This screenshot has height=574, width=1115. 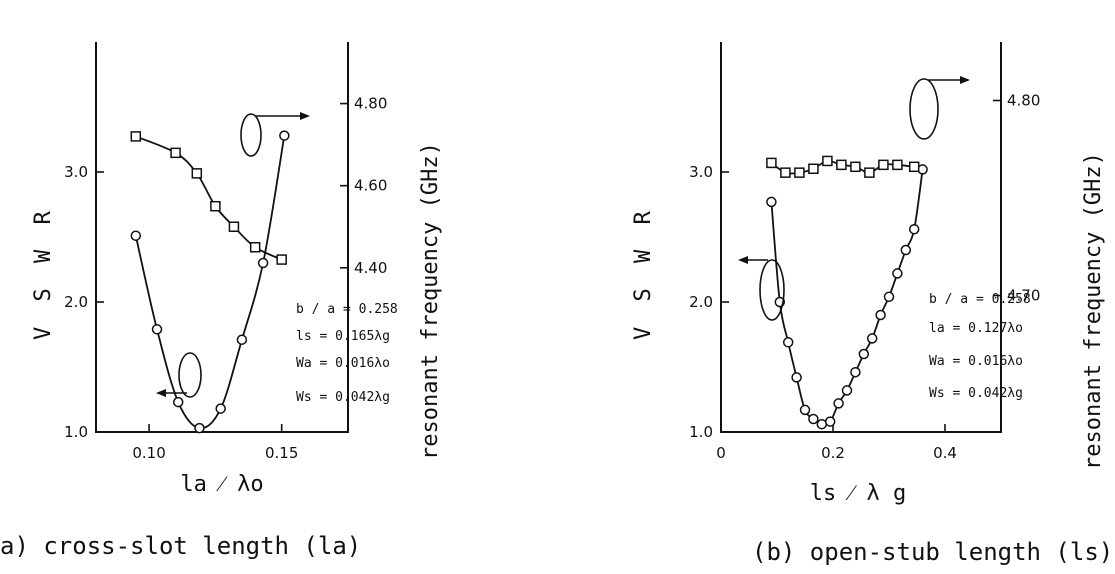 I want to click on chart-b-indicator-vswr-arrowhead, so click(x=743, y=260).